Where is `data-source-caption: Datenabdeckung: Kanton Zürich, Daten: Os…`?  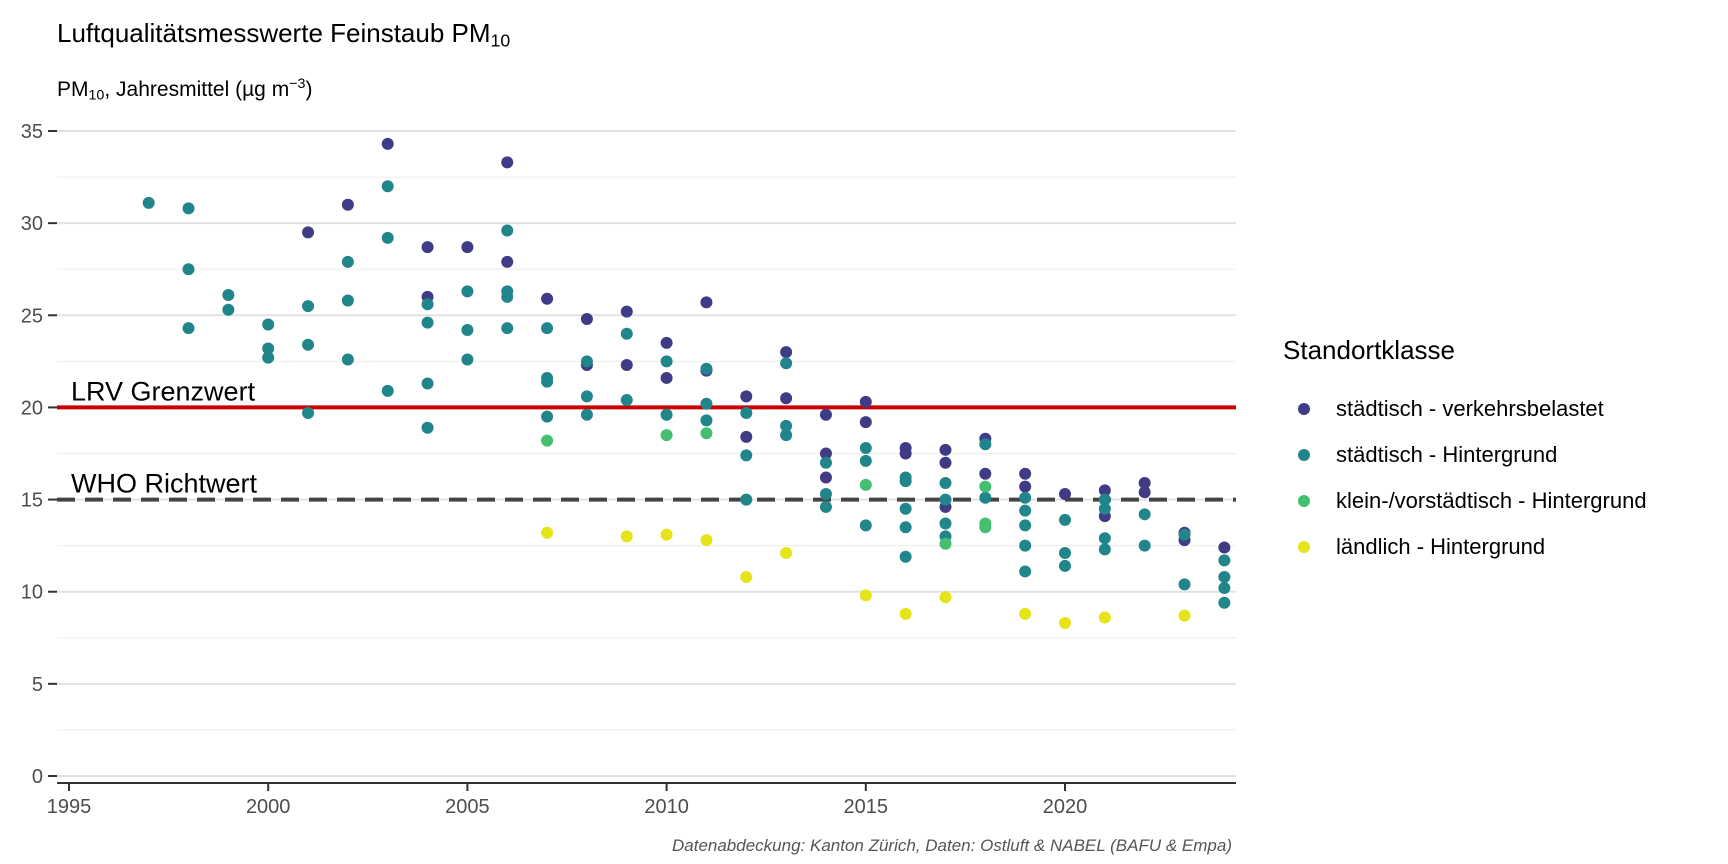 data-source-caption: Datenabdeckung: Kanton Zürich, Daten: Os… is located at coordinates (951, 845).